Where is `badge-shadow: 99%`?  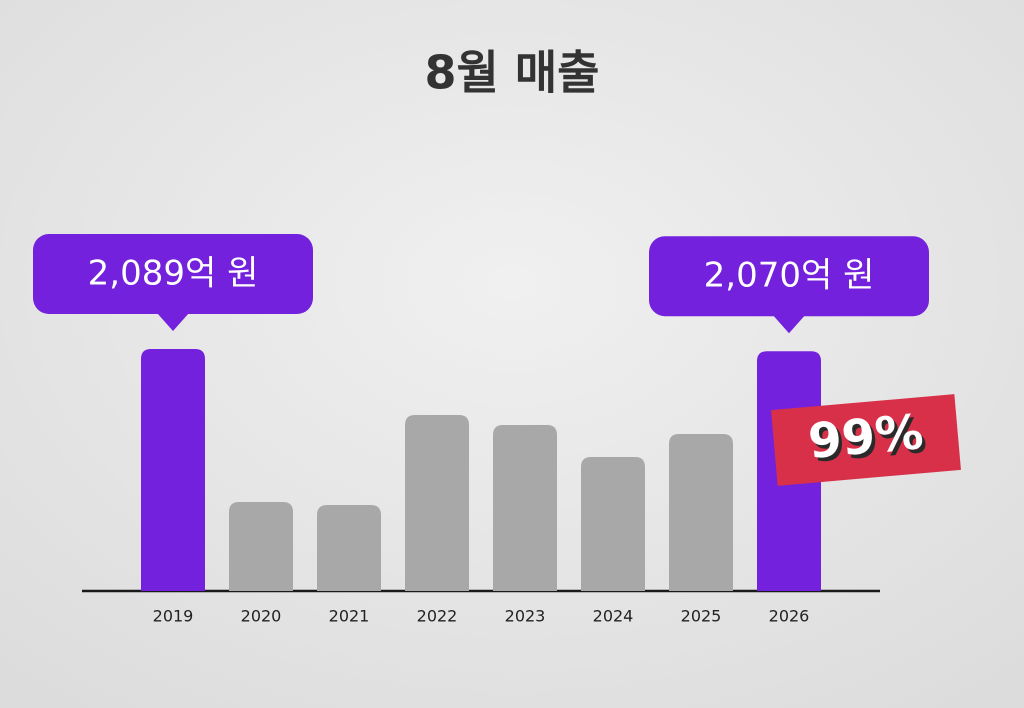
badge-shadow: 99% is located at coordinates (868, 441).